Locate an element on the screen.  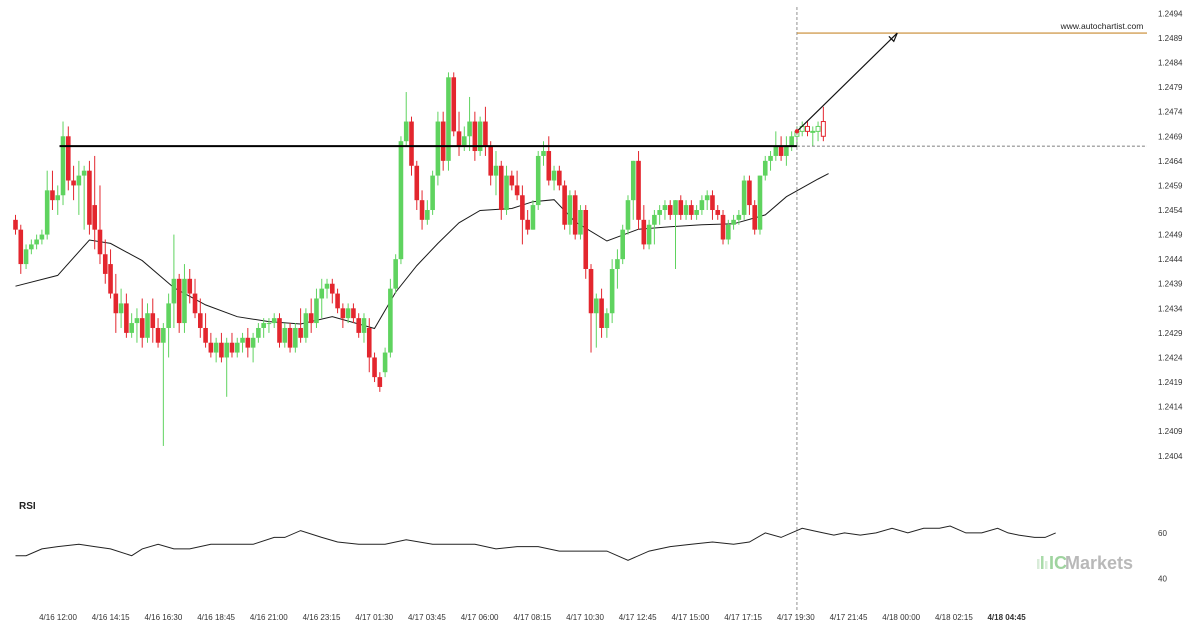
time-tick-label: 4/17 21:45 is located at coordinates (849, 617).